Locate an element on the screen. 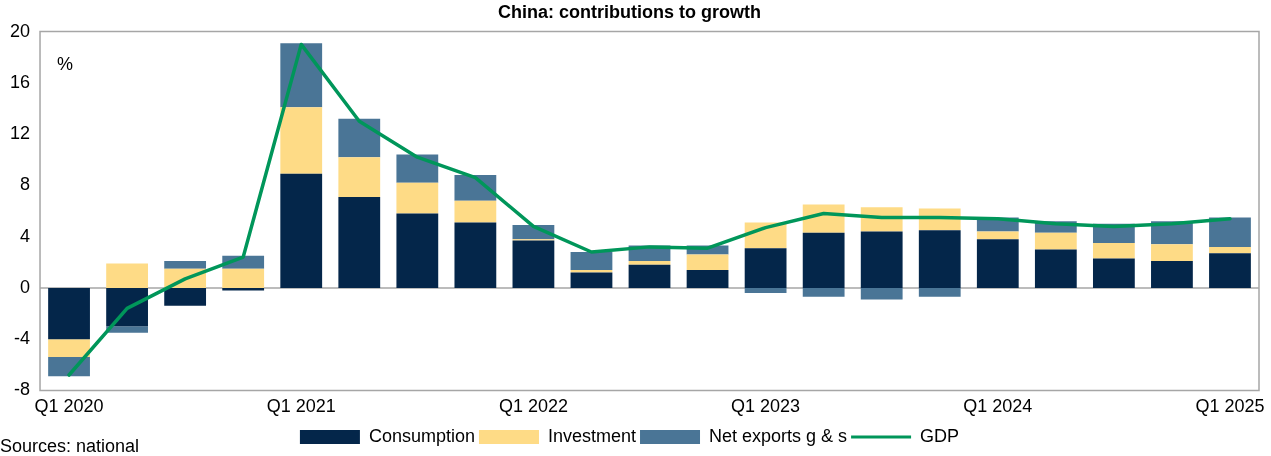  chart-title: China: contributions to growth is located at coordinates (629, 11).